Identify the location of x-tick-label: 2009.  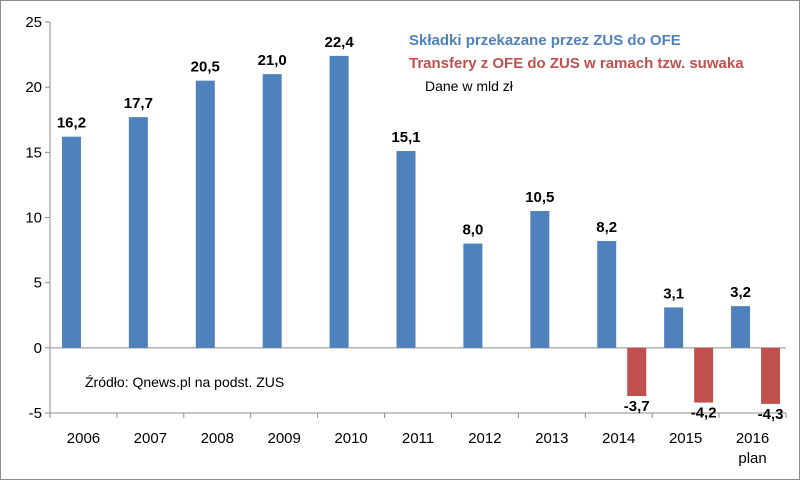
(283, 438).